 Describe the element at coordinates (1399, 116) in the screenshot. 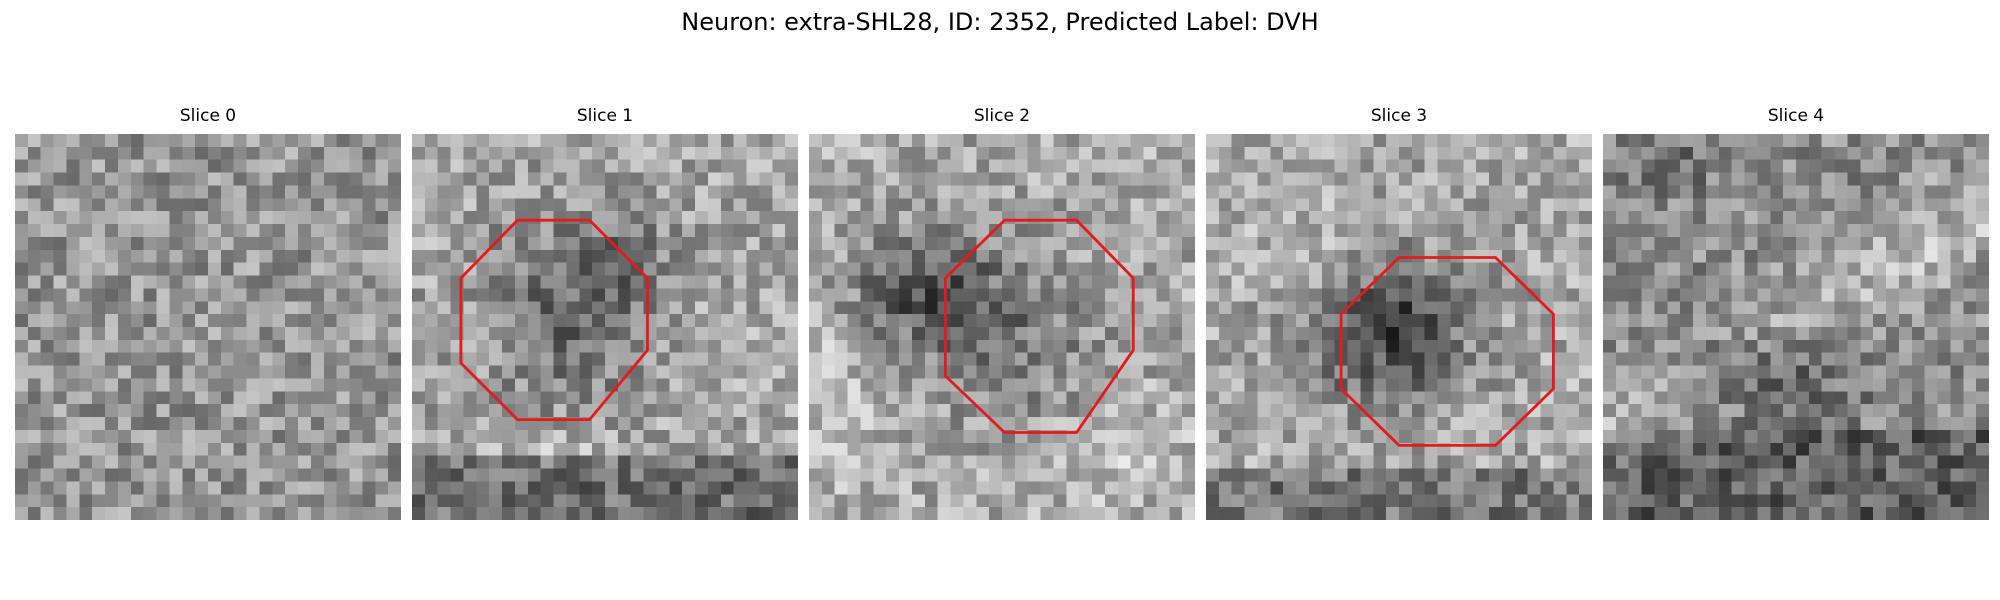

I see `slice-title: Slice 3` at that location.